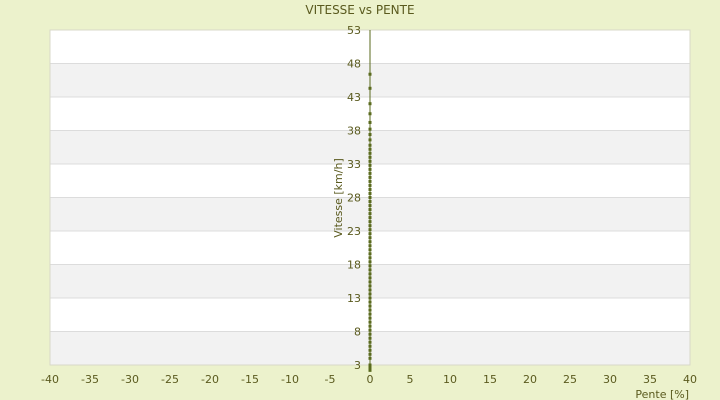  I want to click on x-tick-label: -35, so click(90, 379).